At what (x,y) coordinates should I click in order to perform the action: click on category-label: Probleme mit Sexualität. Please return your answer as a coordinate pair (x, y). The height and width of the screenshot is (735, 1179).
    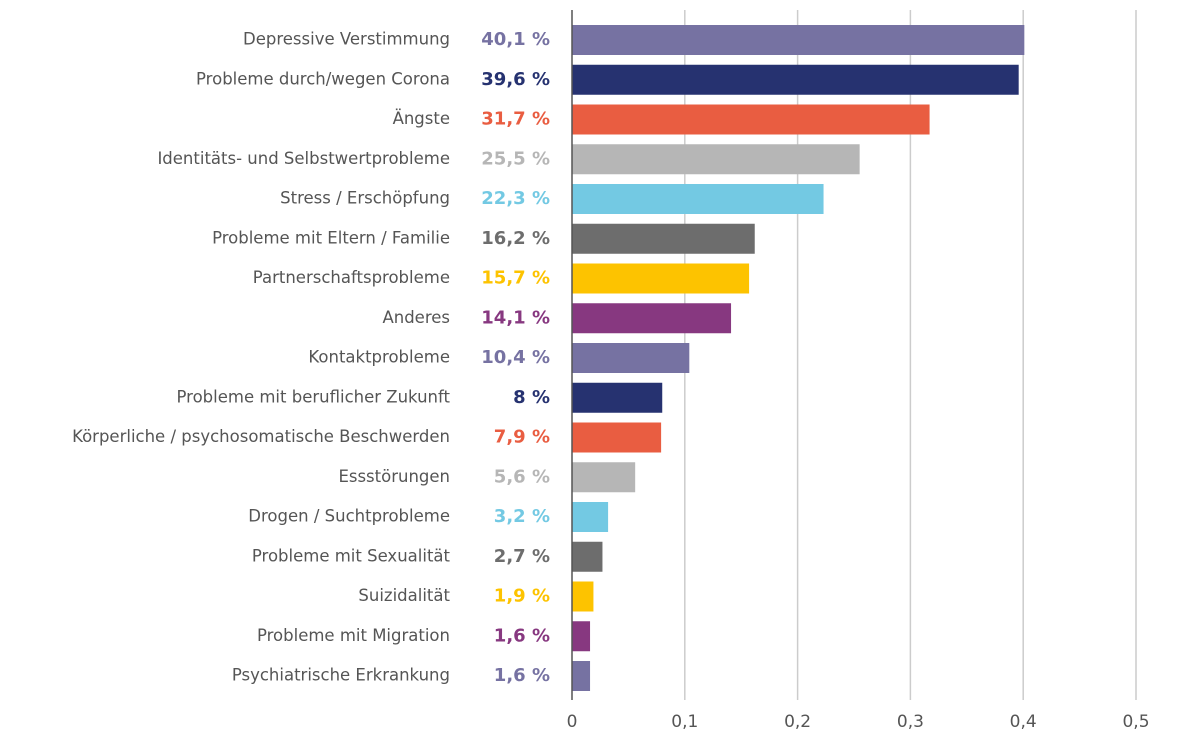
    Looking at the image, I should click on (351, 555).